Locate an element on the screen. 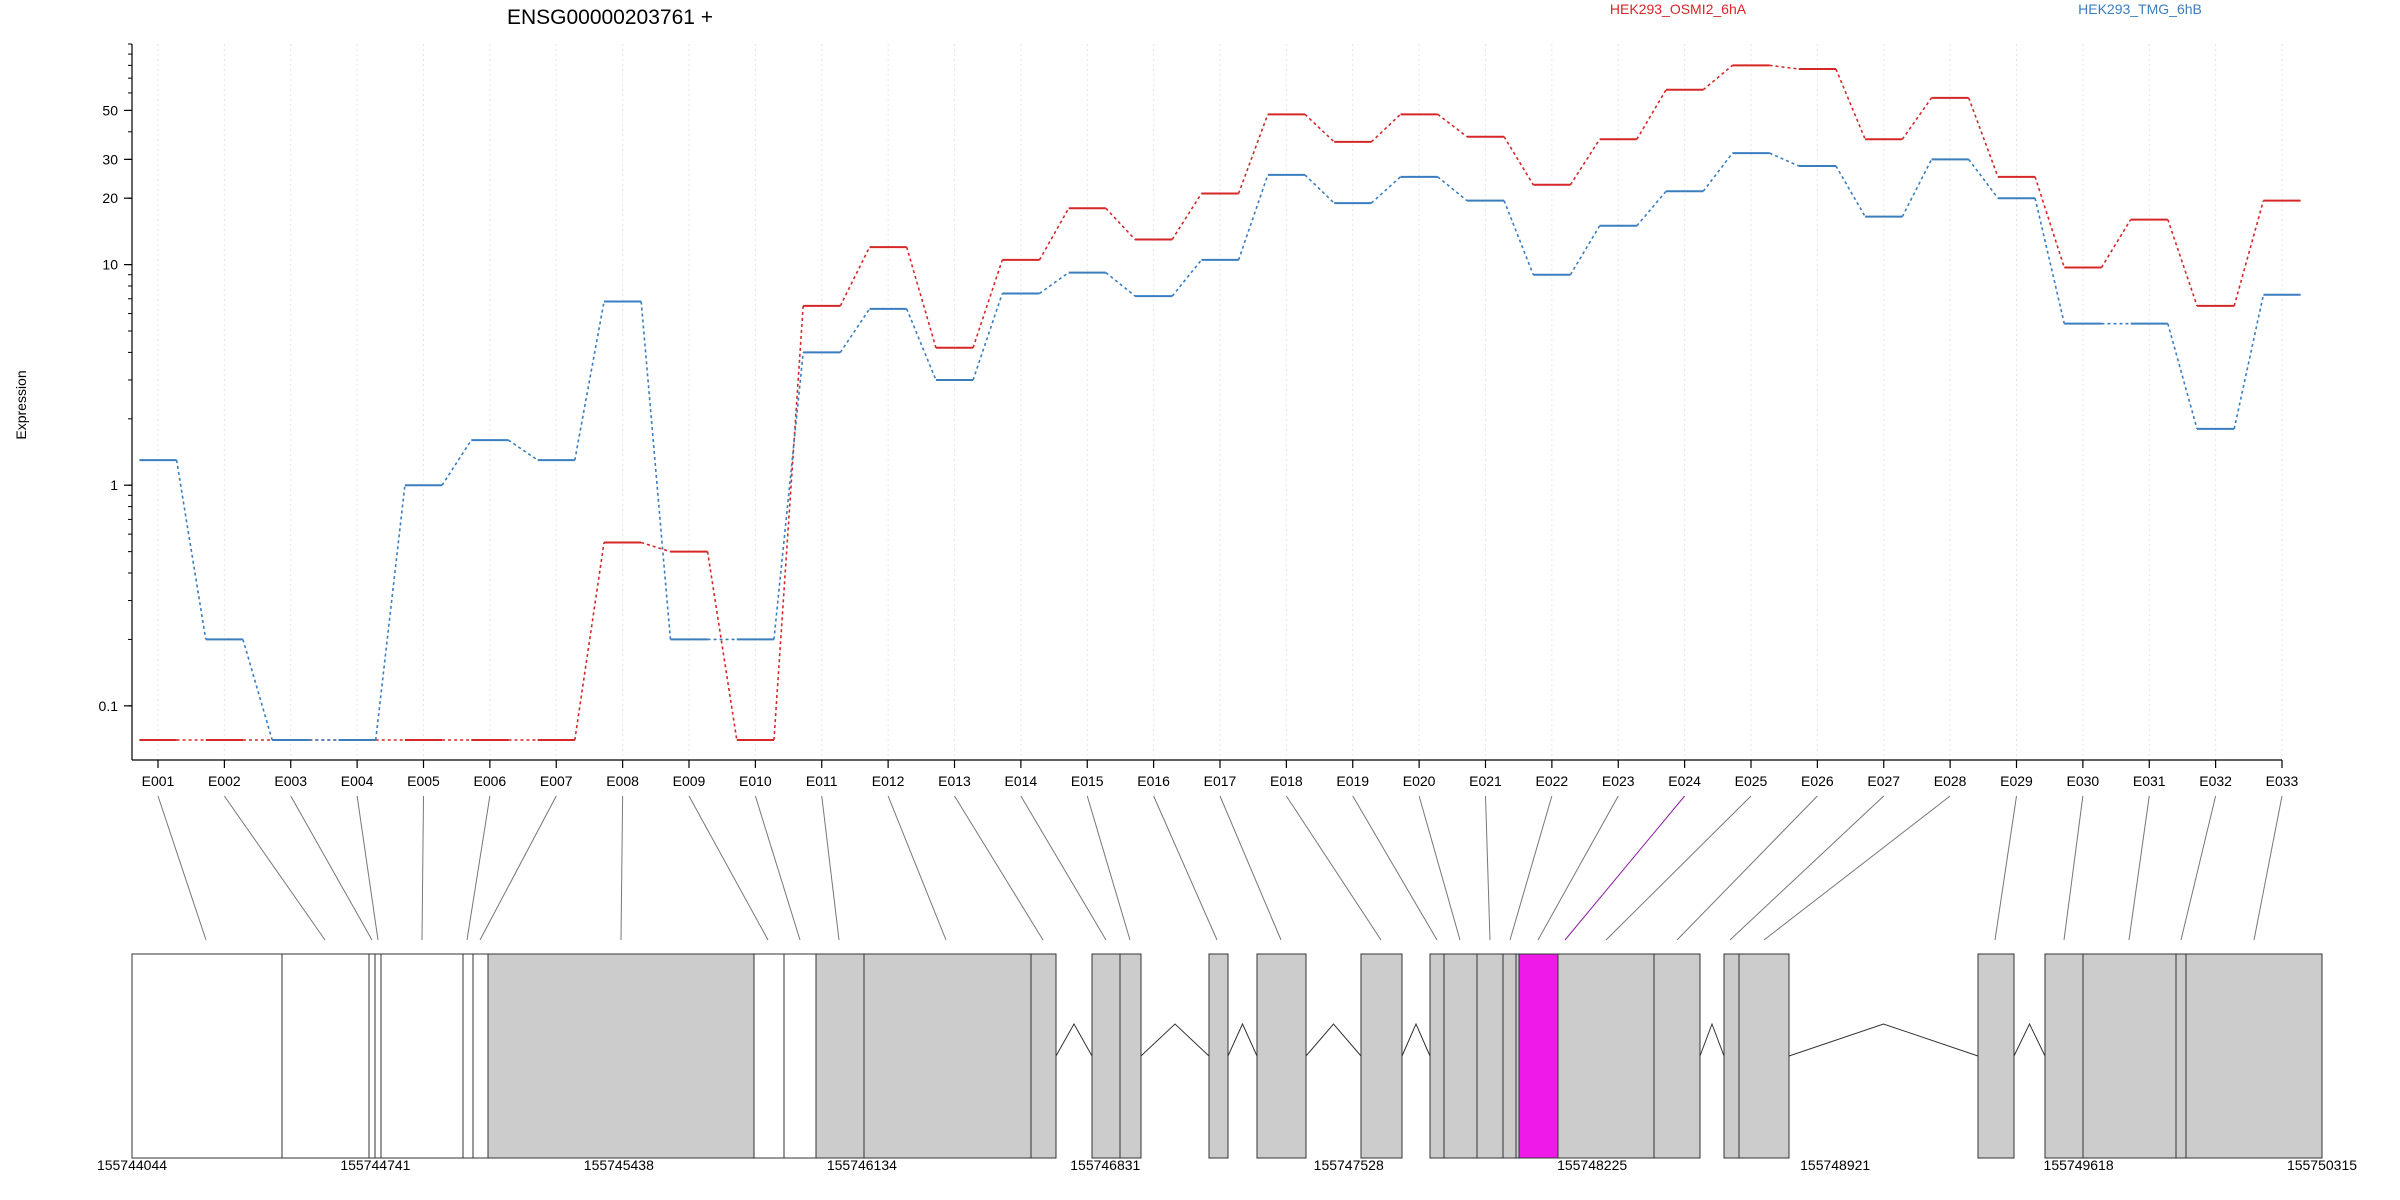  x-tick-label: E030 is located at coordinates (2083, 781).